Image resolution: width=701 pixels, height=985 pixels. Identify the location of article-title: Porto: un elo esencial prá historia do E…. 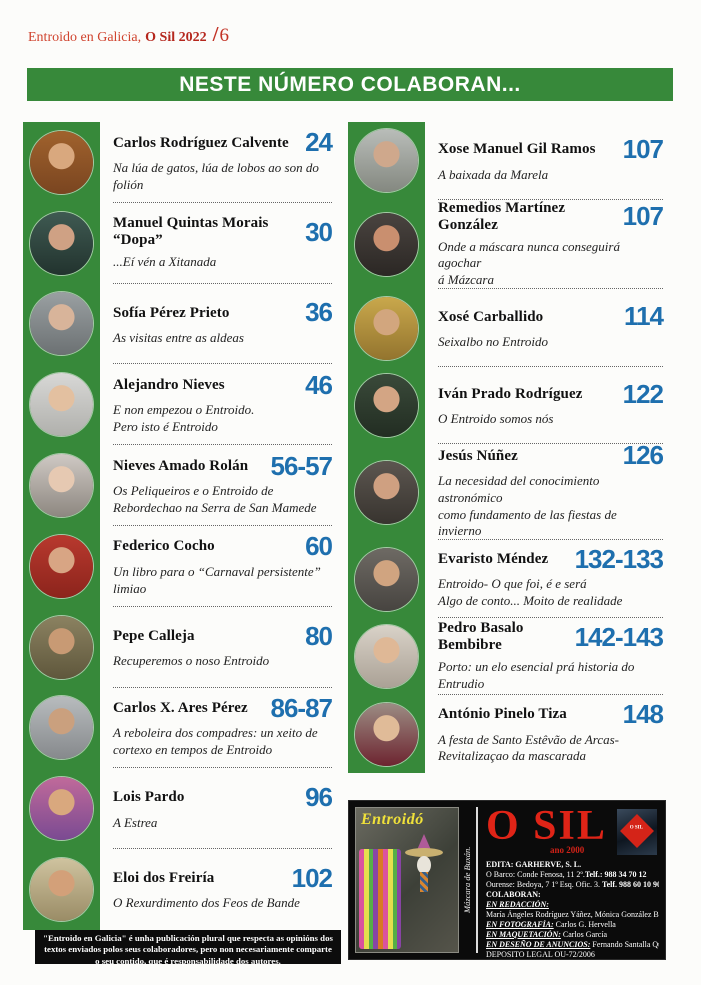
(536, 675).